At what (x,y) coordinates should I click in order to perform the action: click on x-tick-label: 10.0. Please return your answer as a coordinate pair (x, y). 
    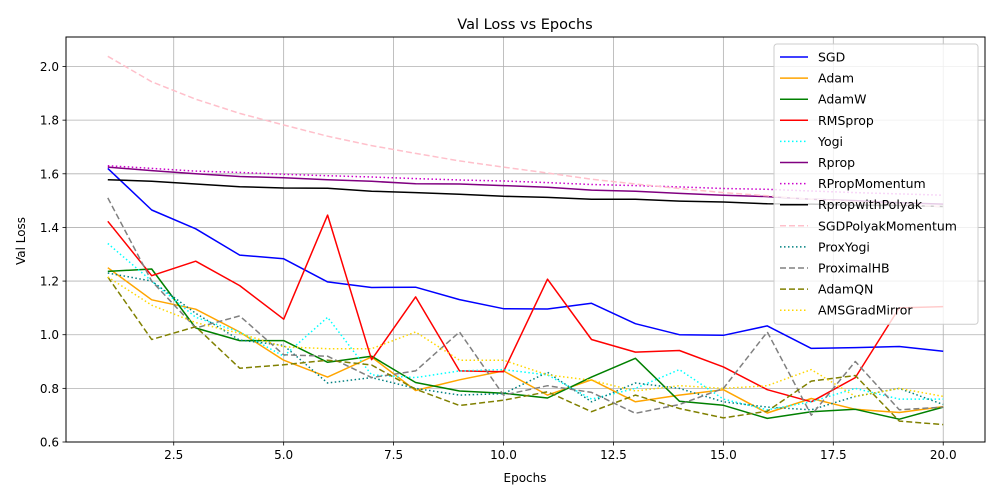
    Looking at the image, I should click on (503, 455).